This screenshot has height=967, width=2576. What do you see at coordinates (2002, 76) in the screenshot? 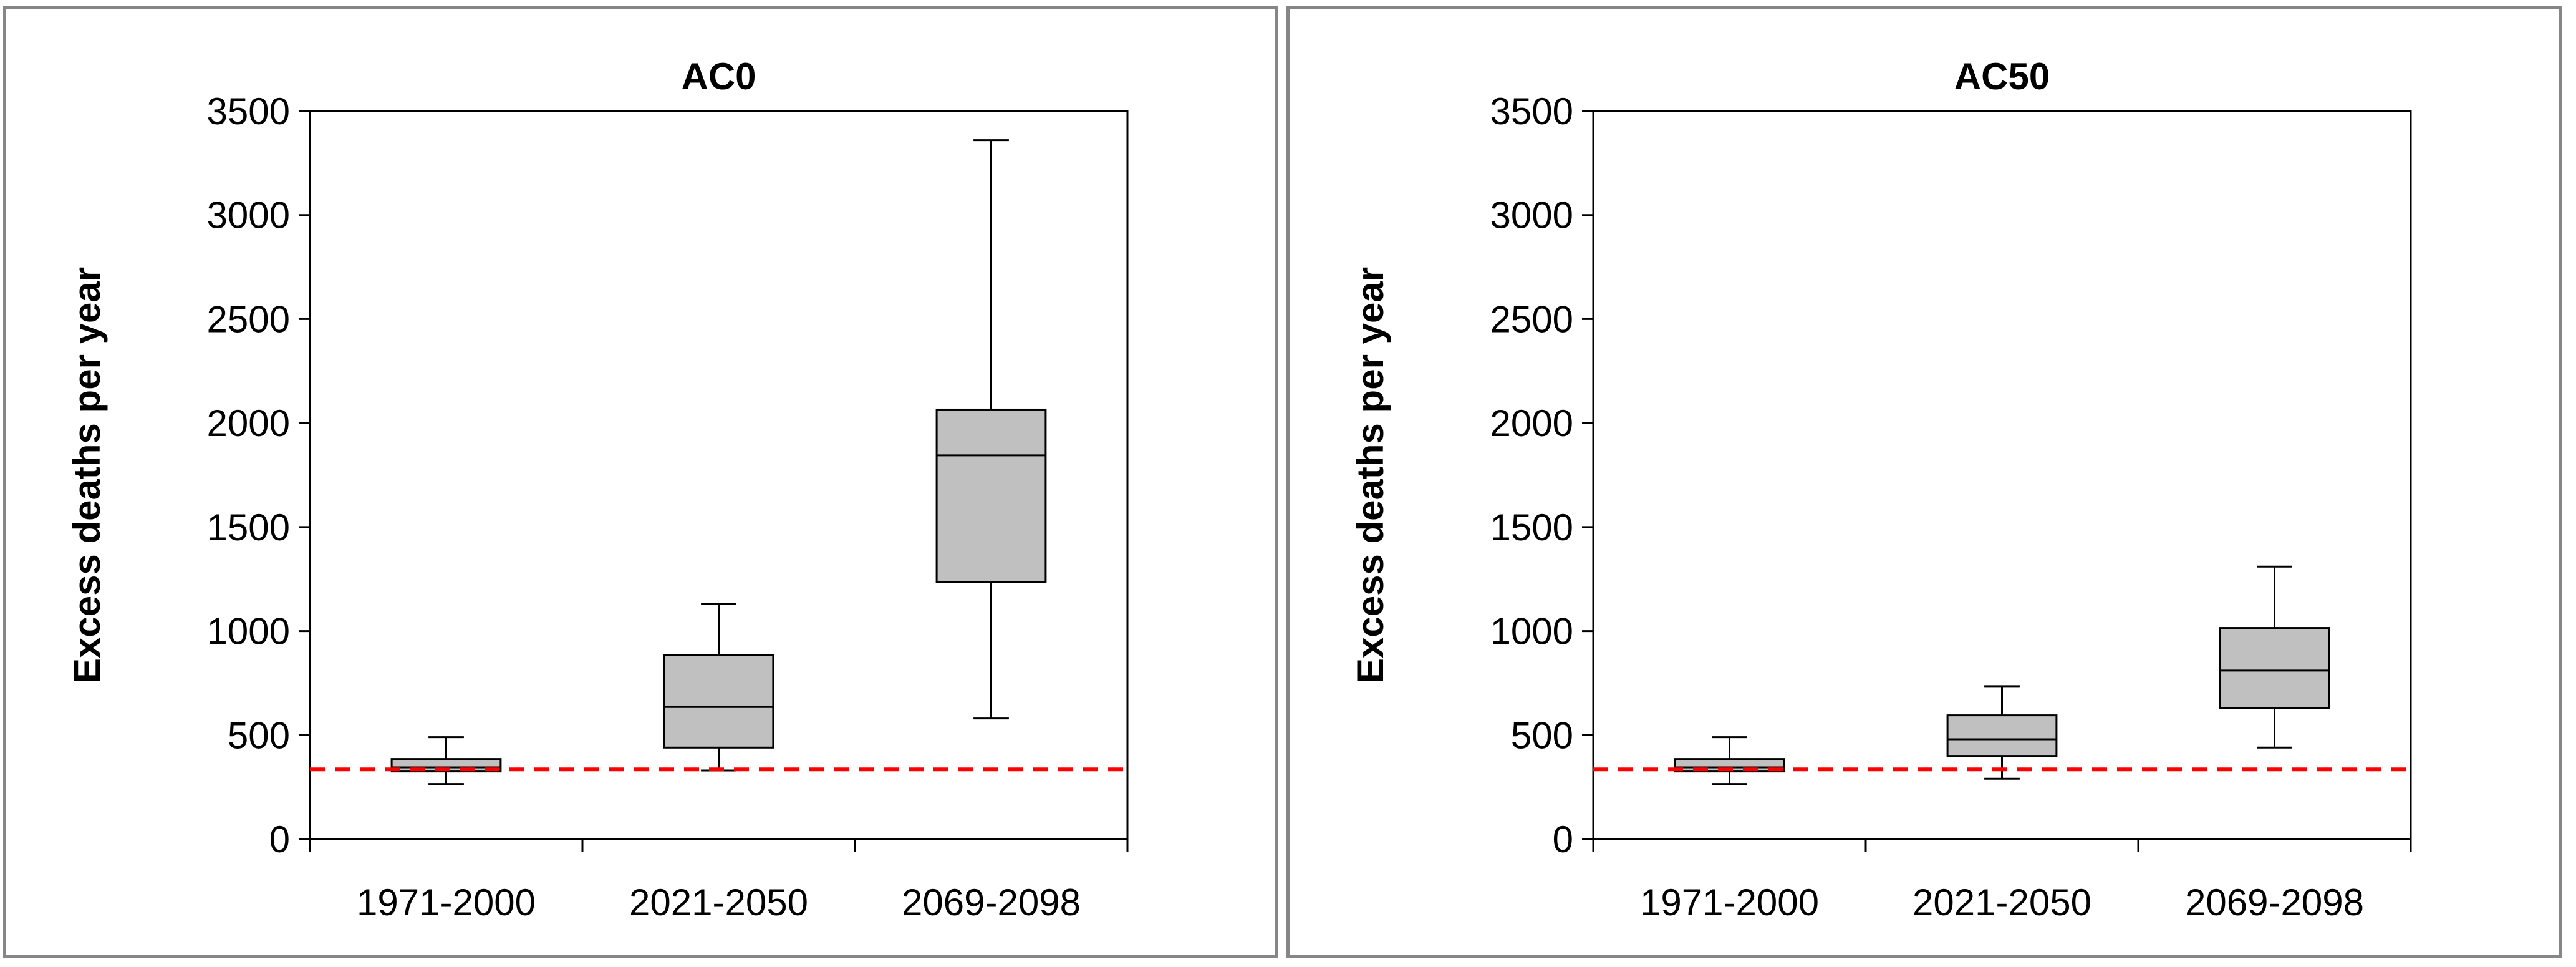
I see `chart-title: AC50` at bounding box center [2002, 76].